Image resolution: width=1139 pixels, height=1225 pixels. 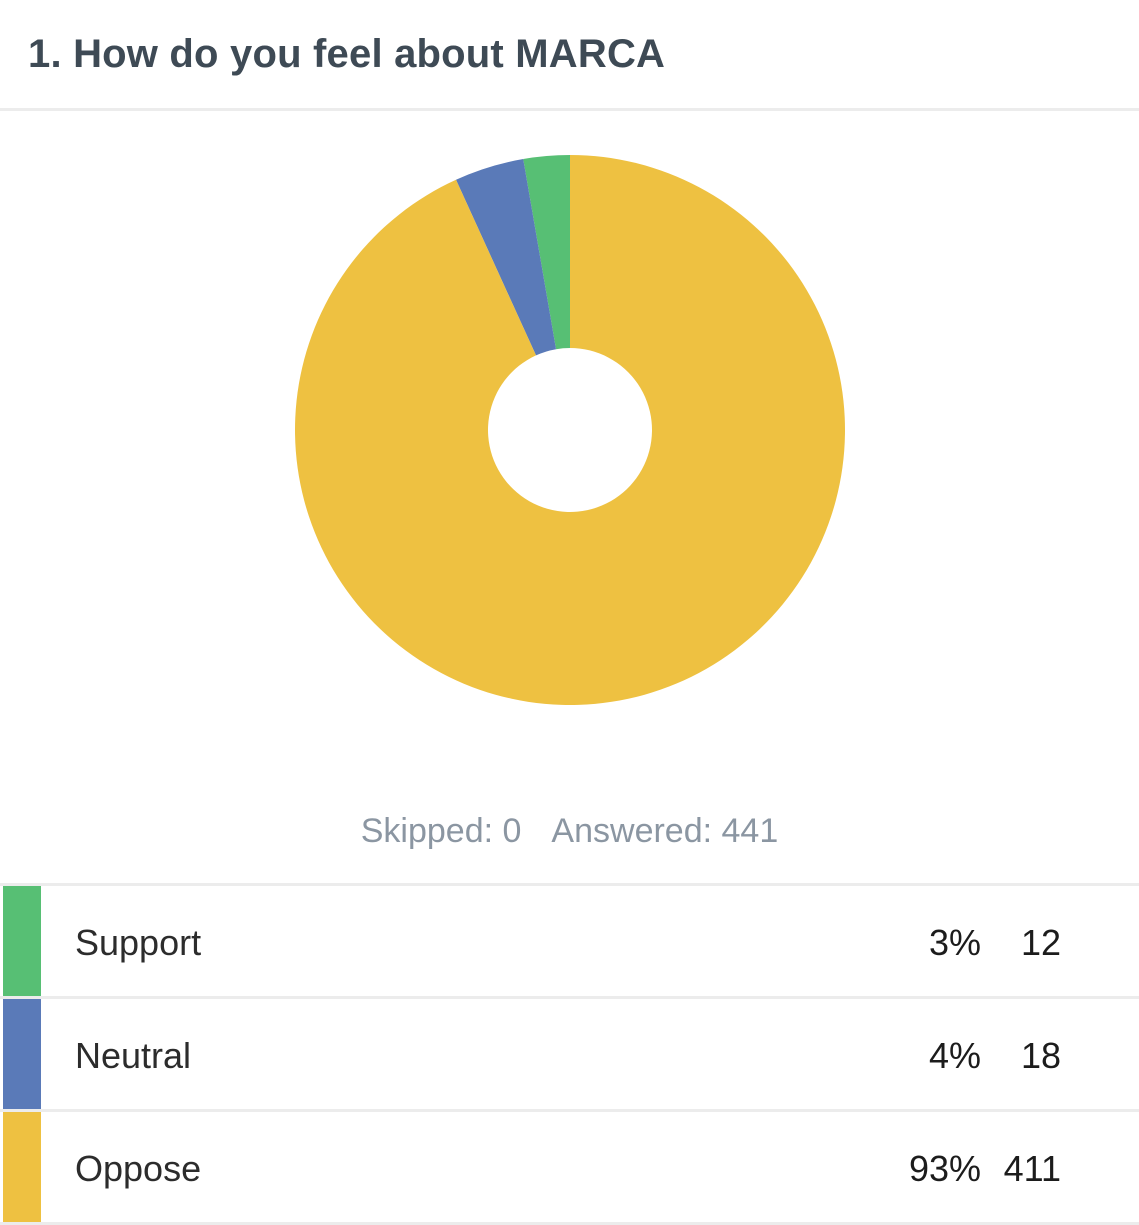 What do you see at coordinates (22, 941) in the screenshot?
I see `legend-swatch-support` at bounding box center [22, 941].